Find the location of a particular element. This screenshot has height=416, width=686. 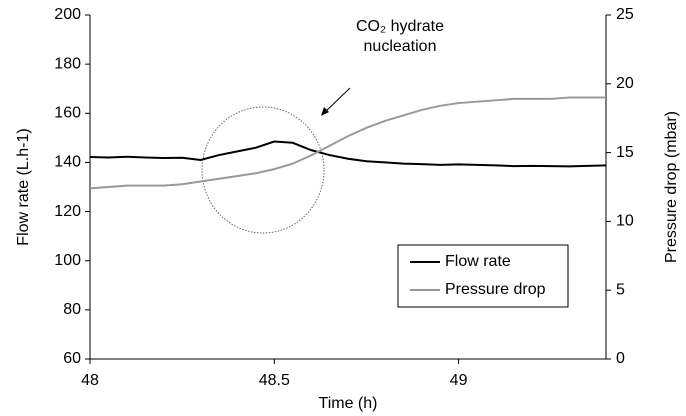

y2-tick-label: 5 is located at coordinates (620, 289).